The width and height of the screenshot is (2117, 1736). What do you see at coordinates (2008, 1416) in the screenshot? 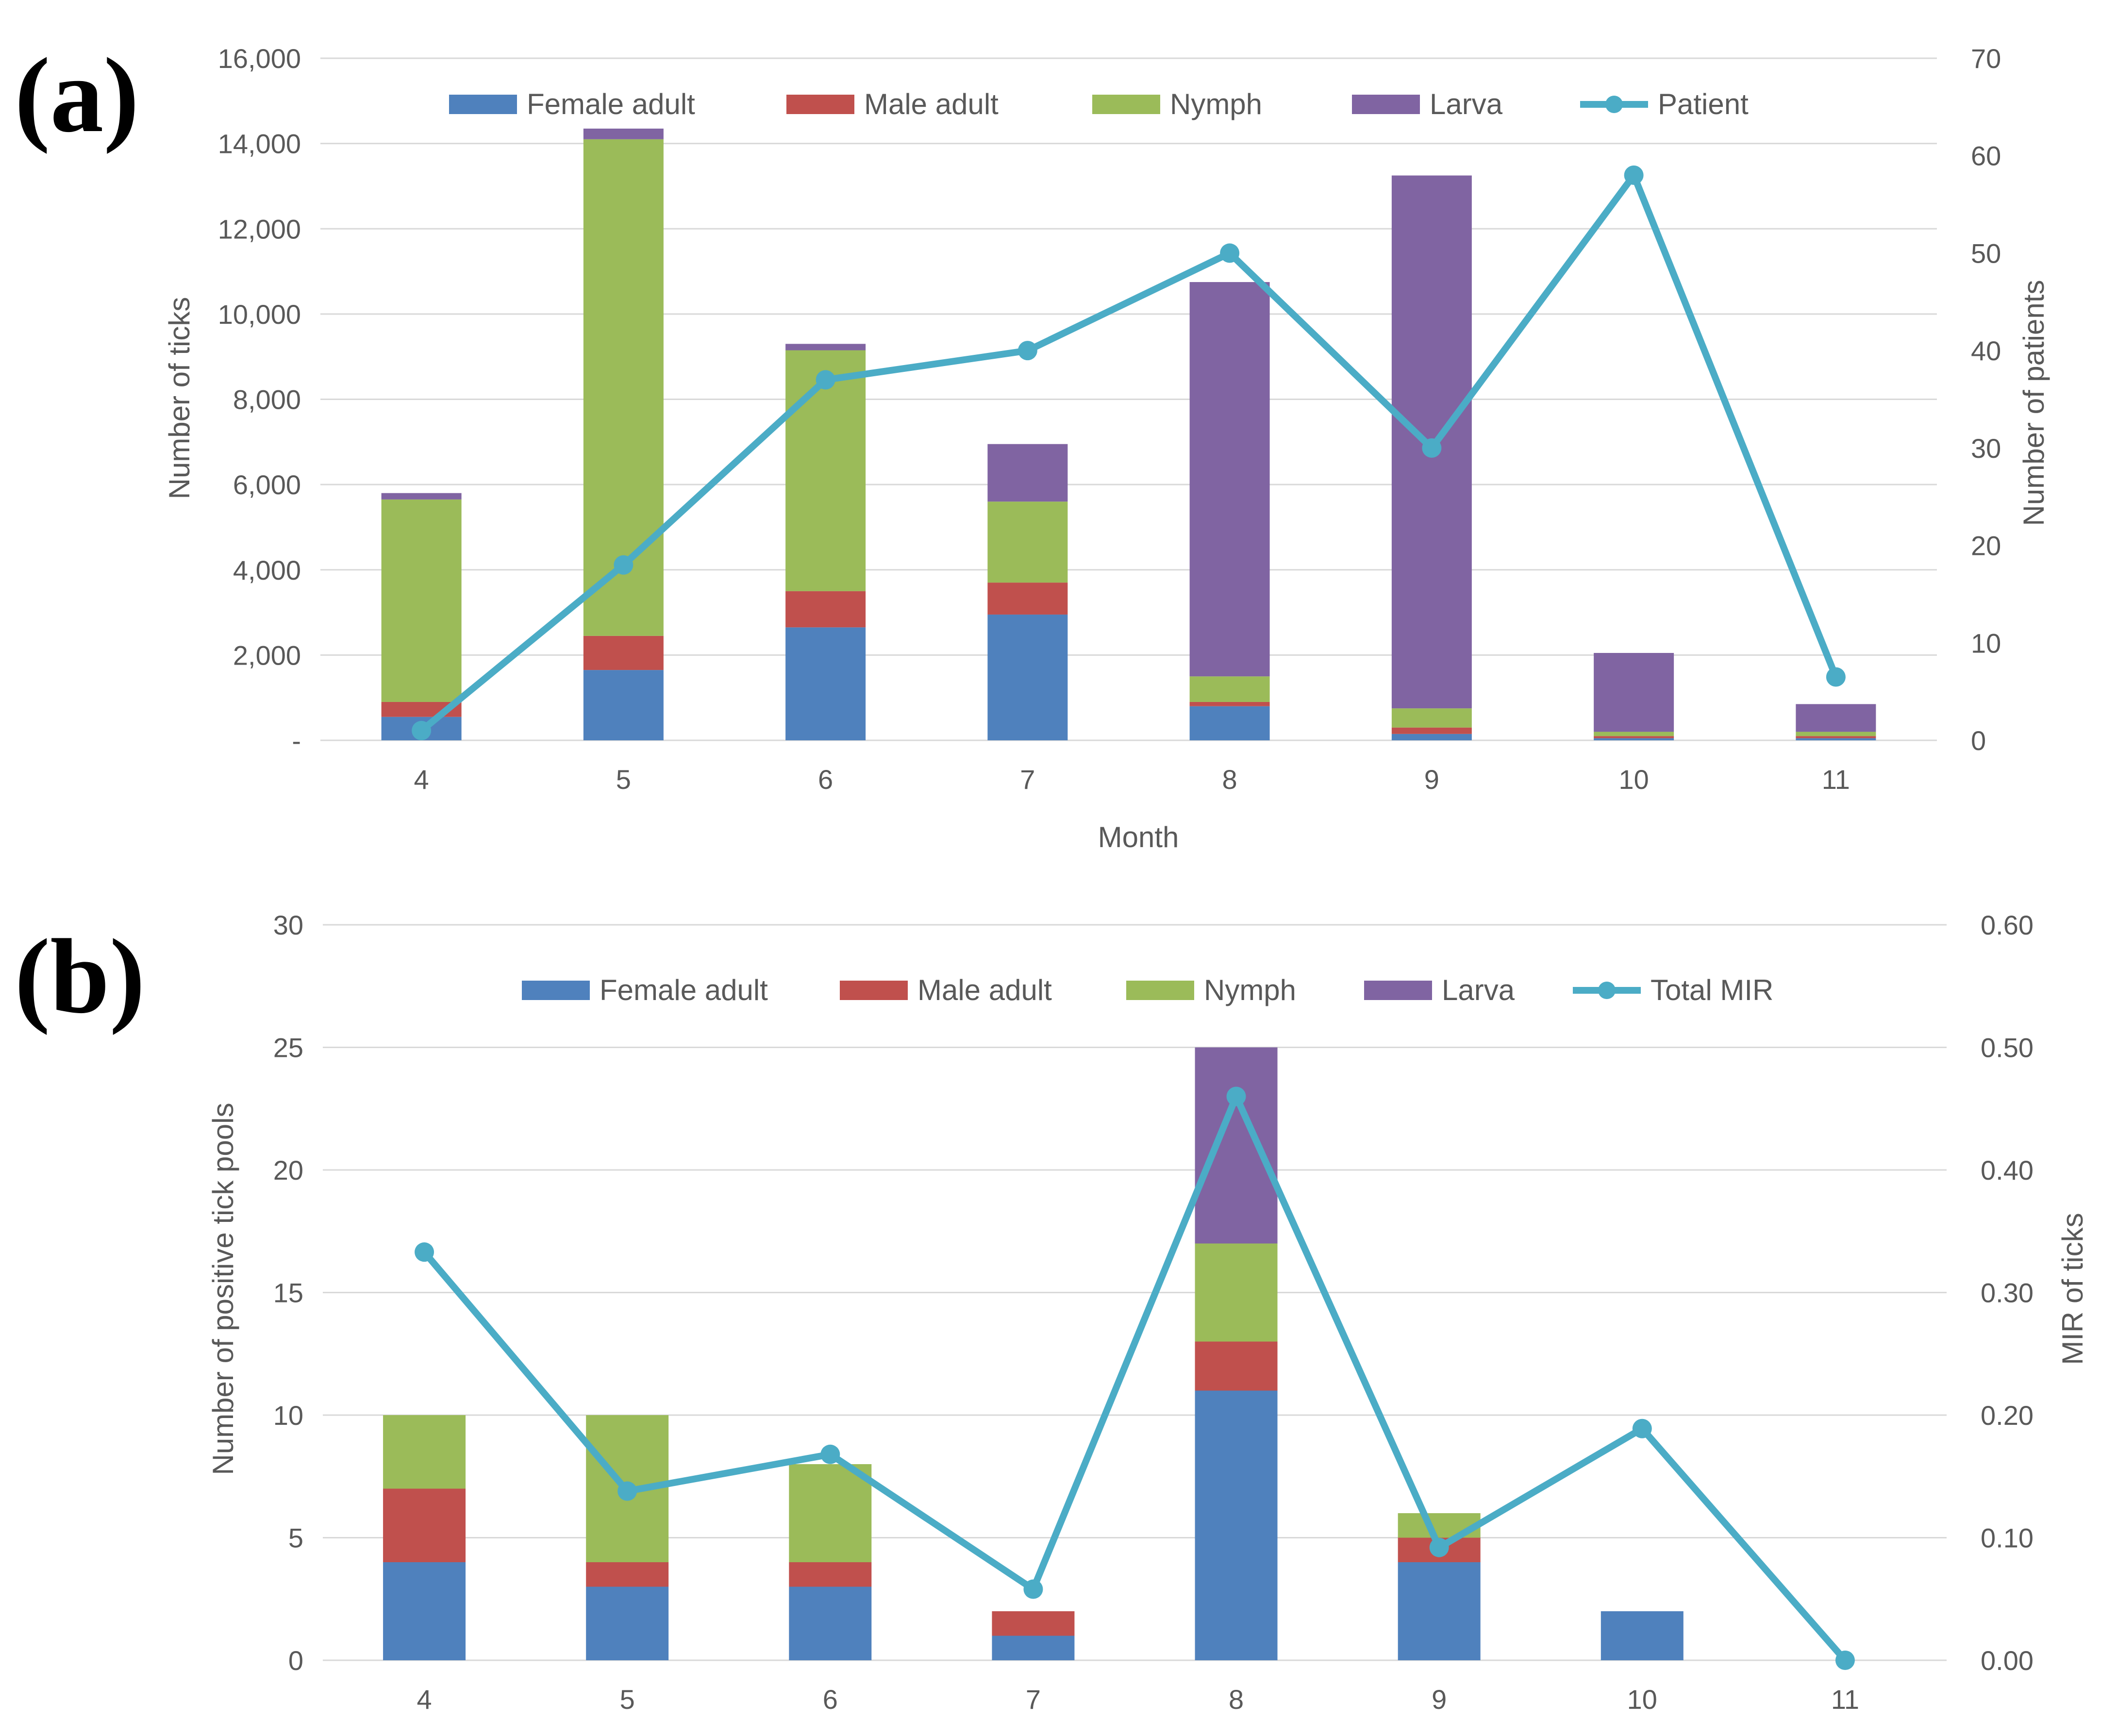
I see `b-y2-tick-label: 0.20` at bounding box center [2008, 1416].